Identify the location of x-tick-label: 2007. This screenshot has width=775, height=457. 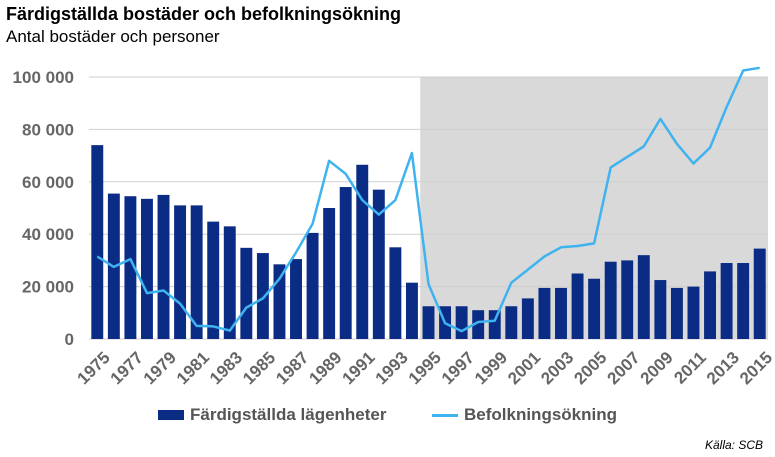
(623, 368).